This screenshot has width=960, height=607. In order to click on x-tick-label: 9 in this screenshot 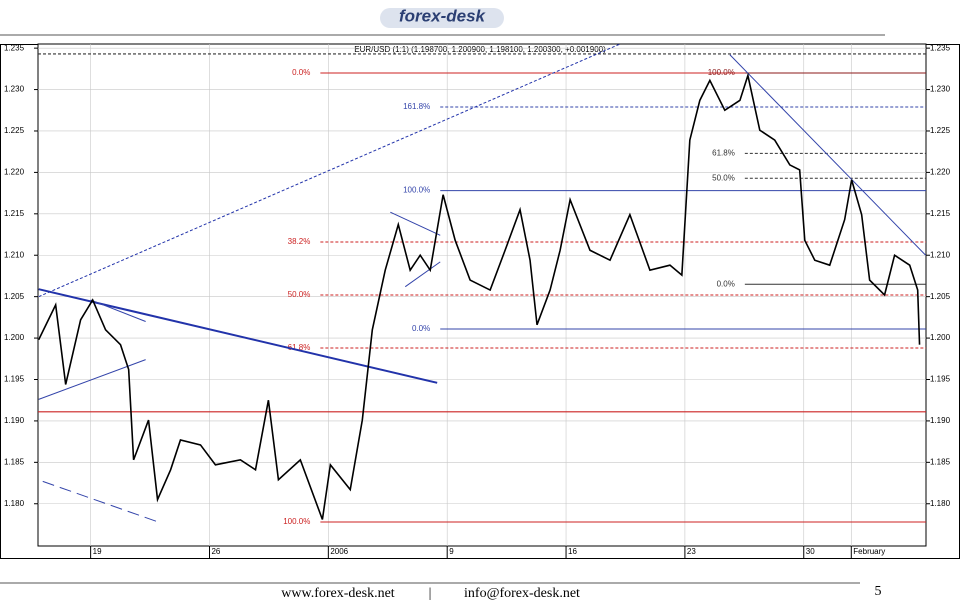, I will do `click(451, 551)`.